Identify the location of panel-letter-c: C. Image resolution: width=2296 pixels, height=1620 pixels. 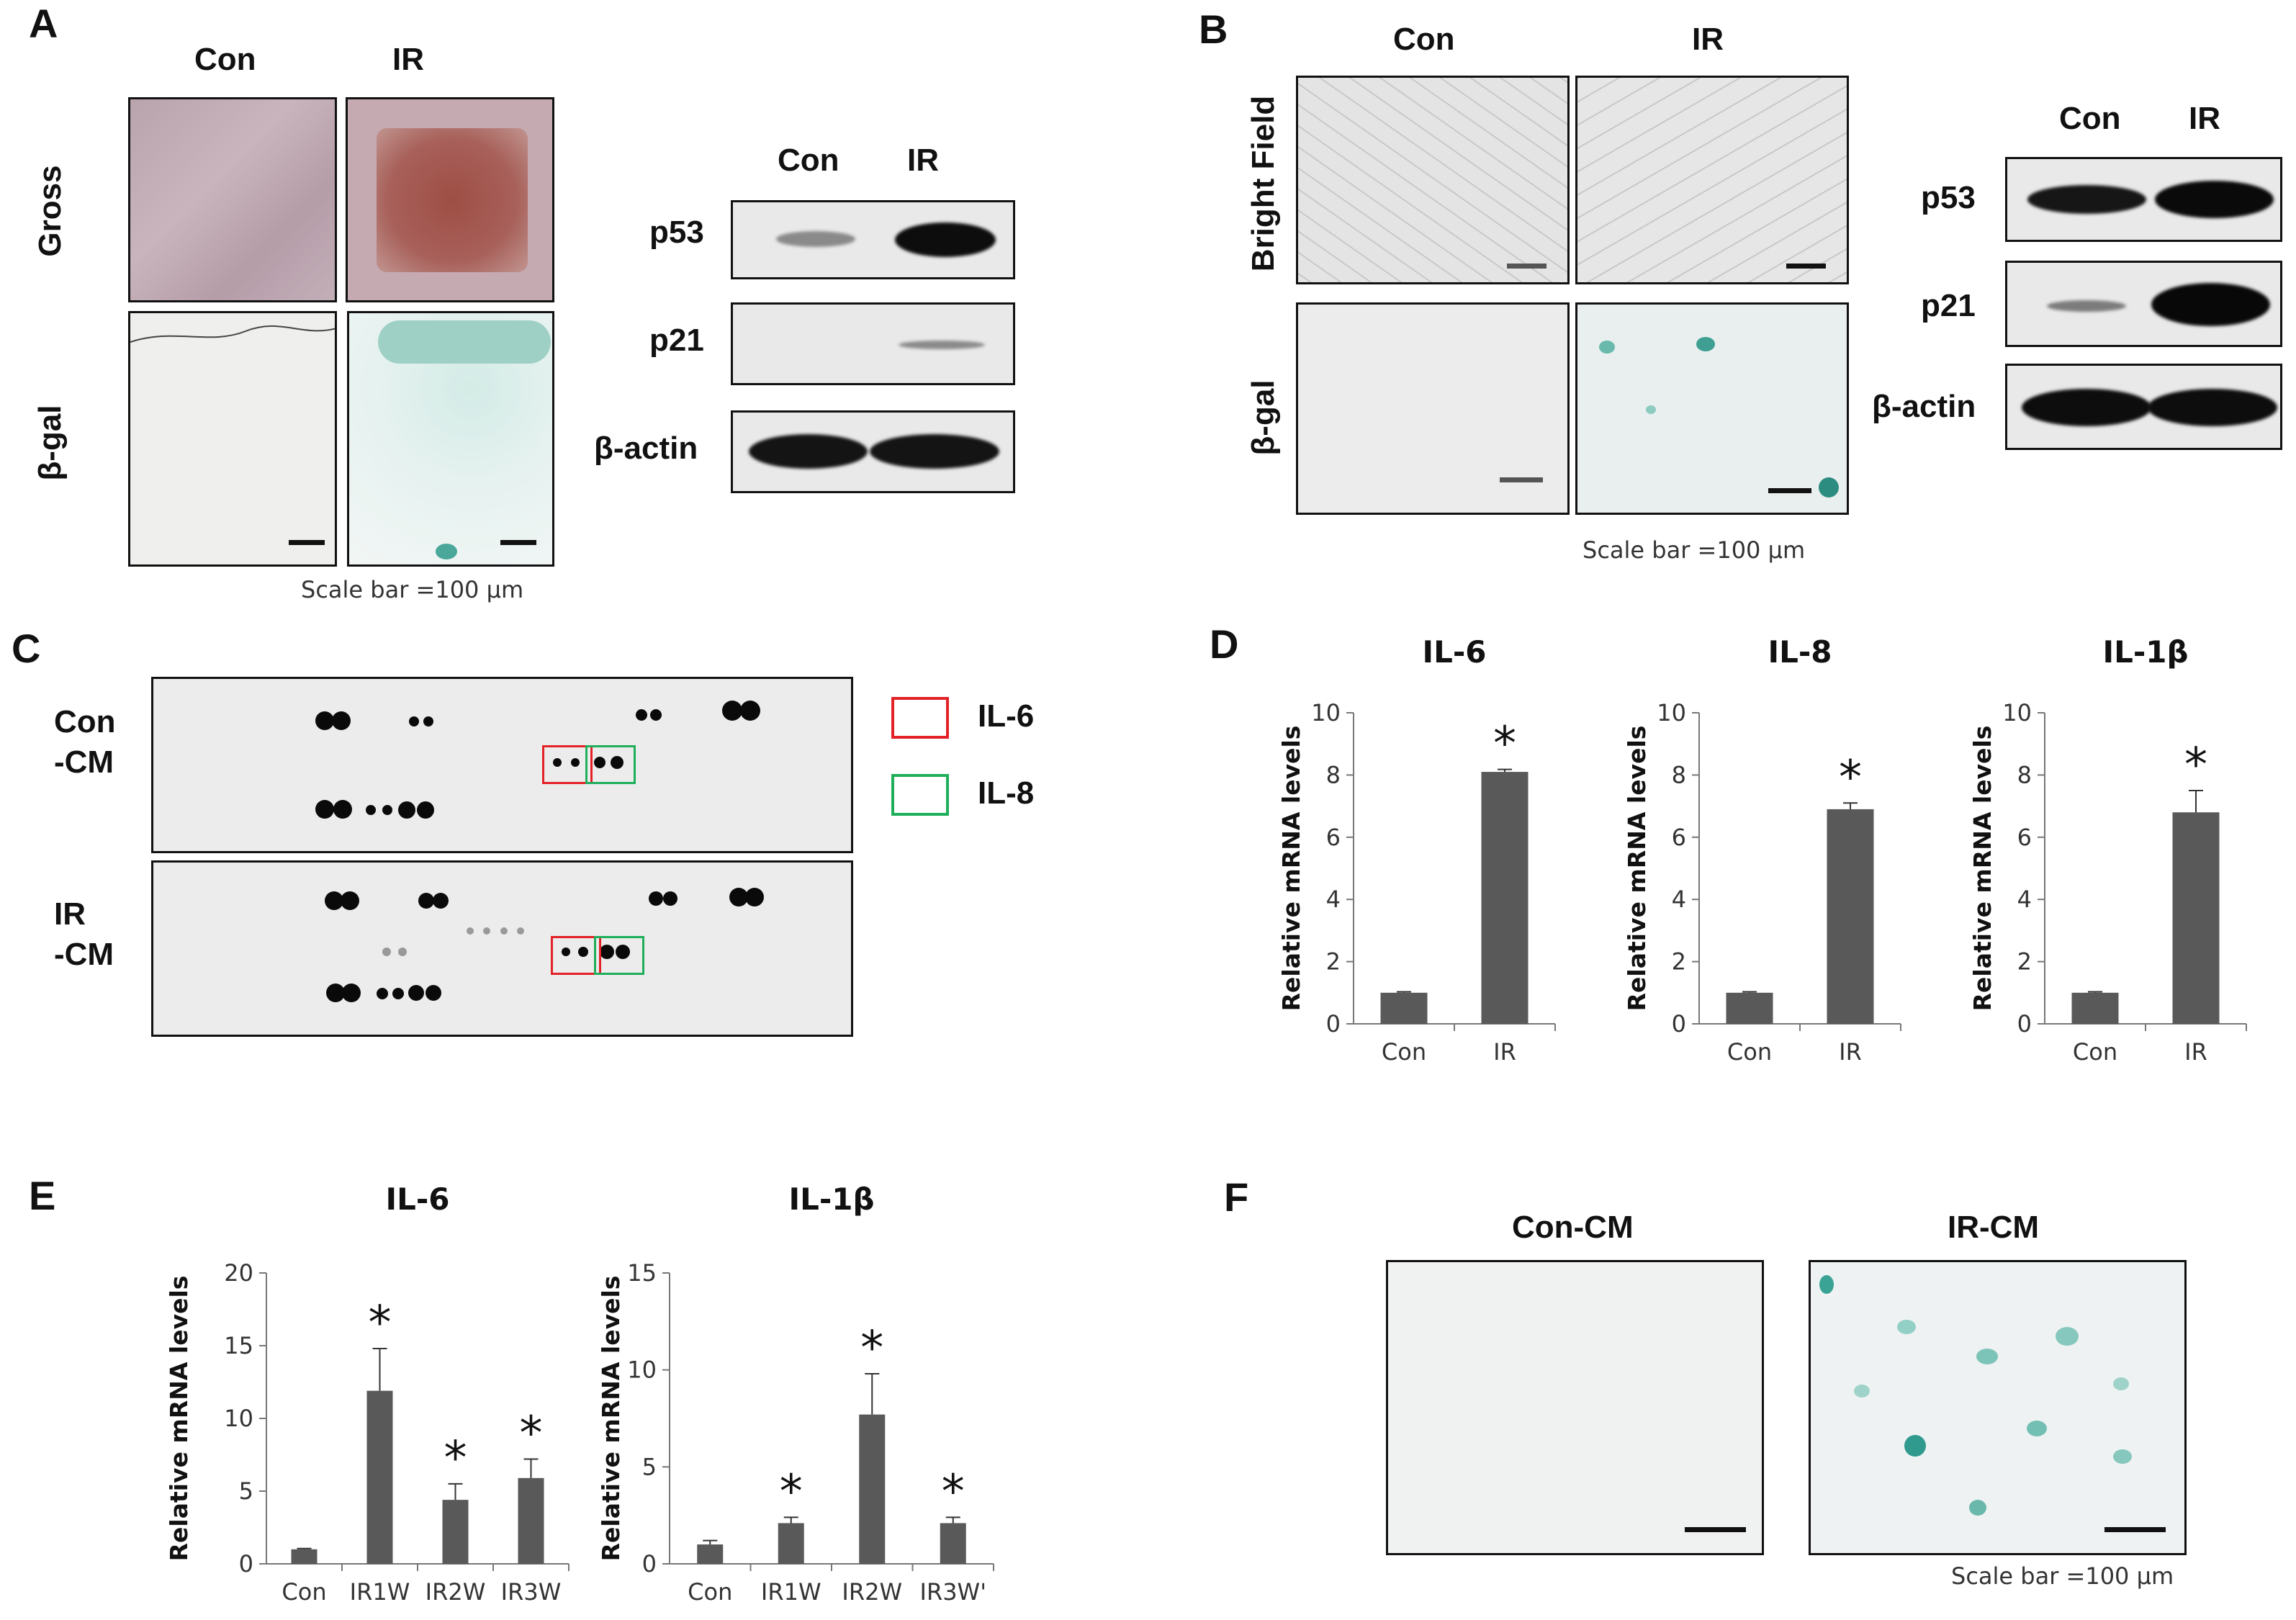
(27, 648).